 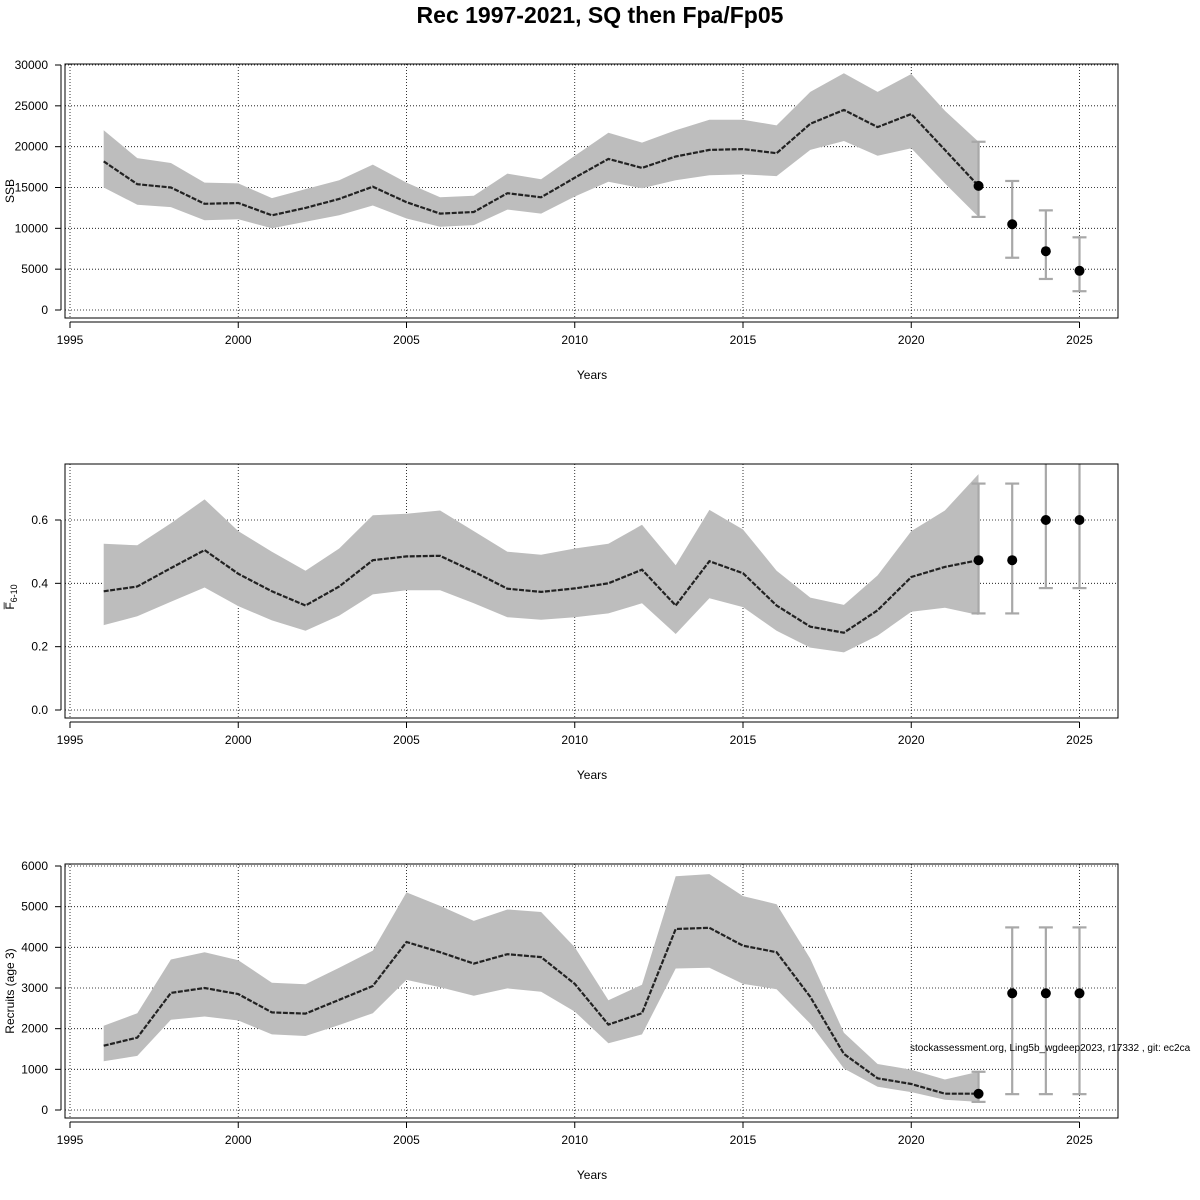 What do you see at coordinates (10, 191) in the screenshot?
I see `y-axis-title: SSB` at bounding box center [10, 191].